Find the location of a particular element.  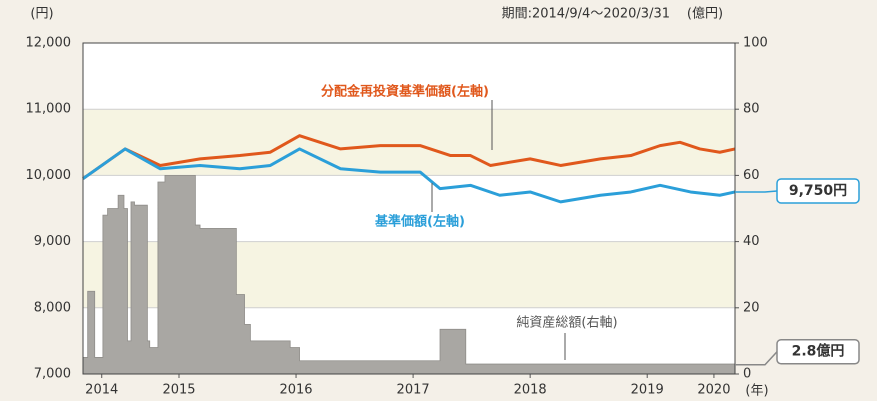

x-tick-label: 2015 is located at coordinates (178, 390).